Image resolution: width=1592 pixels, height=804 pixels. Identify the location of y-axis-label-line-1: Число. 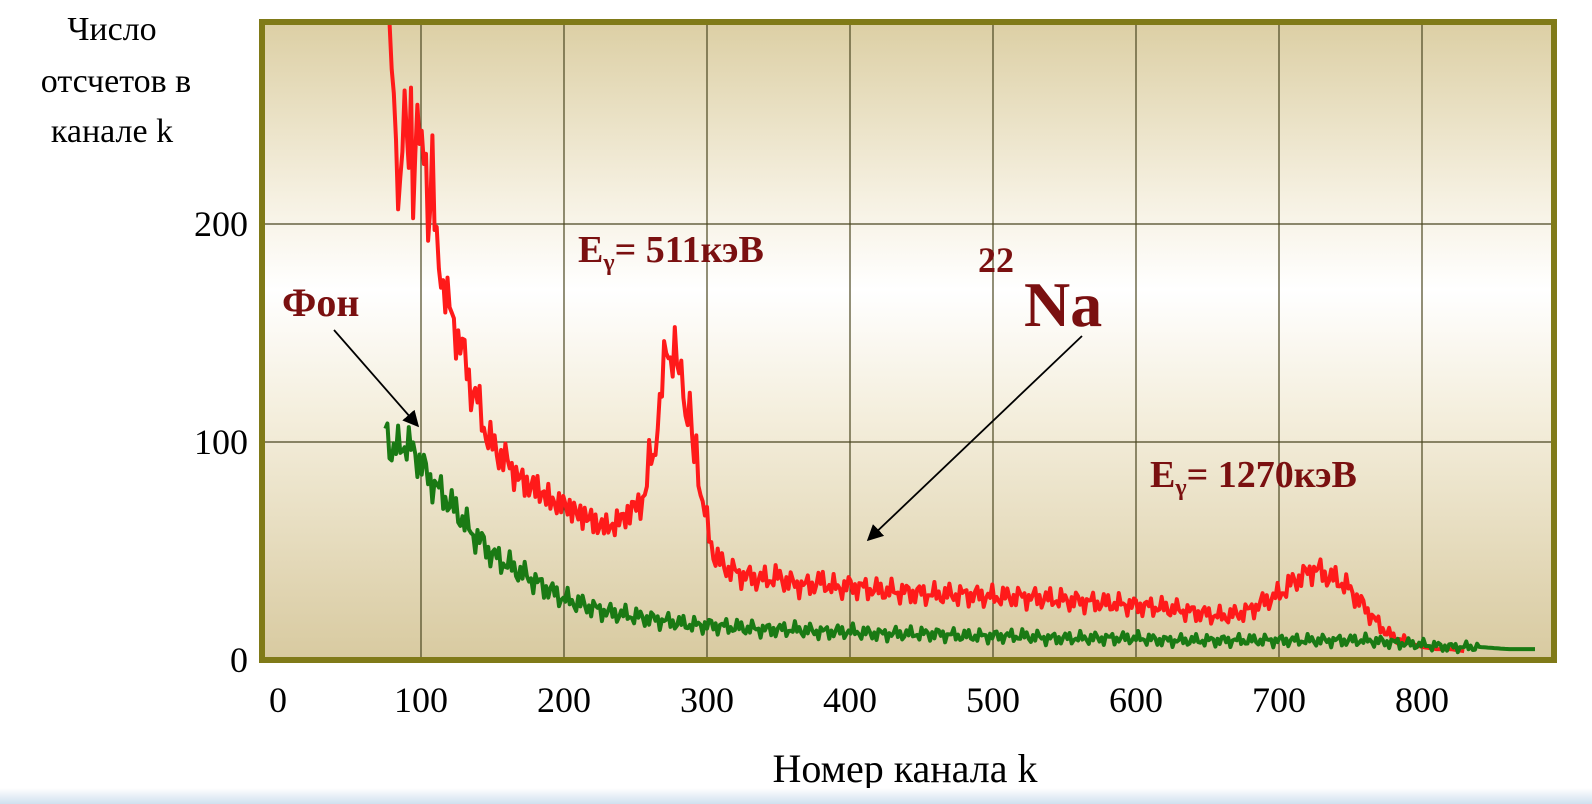
(111, 29).